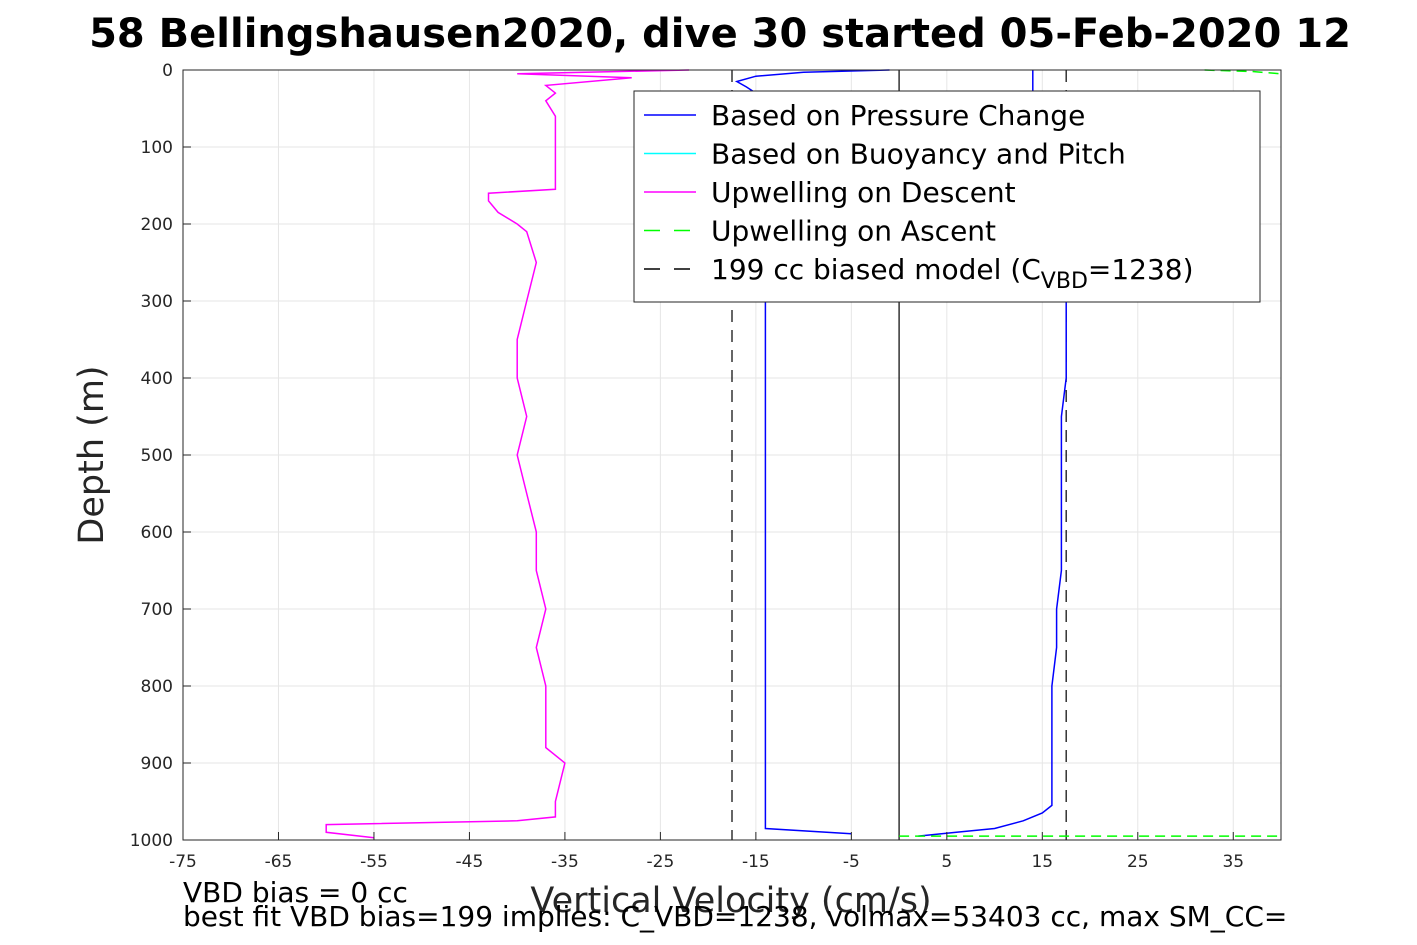  What do you see at coordinates (1138, 862) in the screenshot?
I see `x-tick-label: 25` at bounding box center [1138, 862].